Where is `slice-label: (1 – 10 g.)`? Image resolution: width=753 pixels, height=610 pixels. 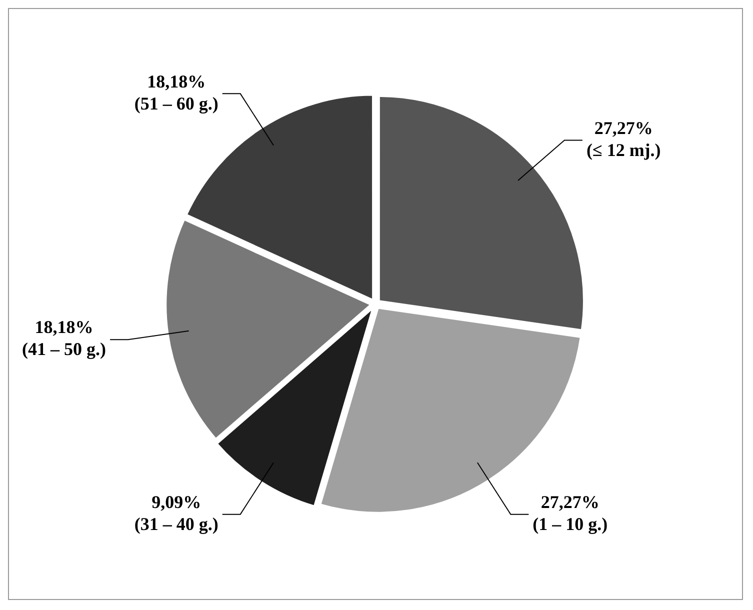 slice-label: (1 – 10 g.) is located at coordinates (570, 524).